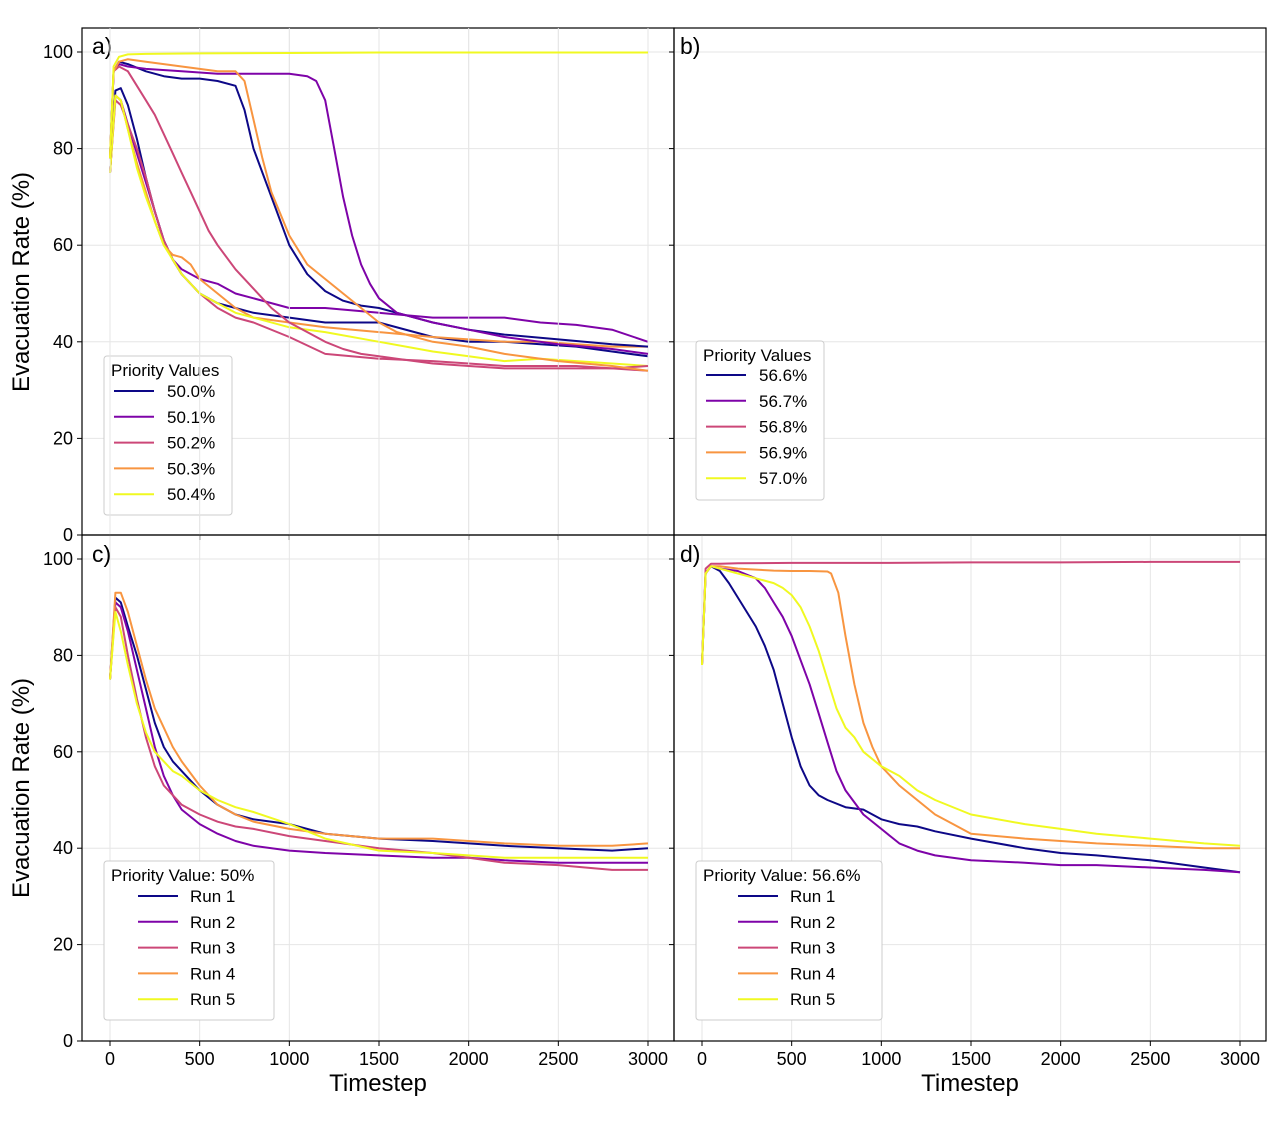 The image size is (1275, 1125). I want to click on panel-b-series, so click(379, 211).